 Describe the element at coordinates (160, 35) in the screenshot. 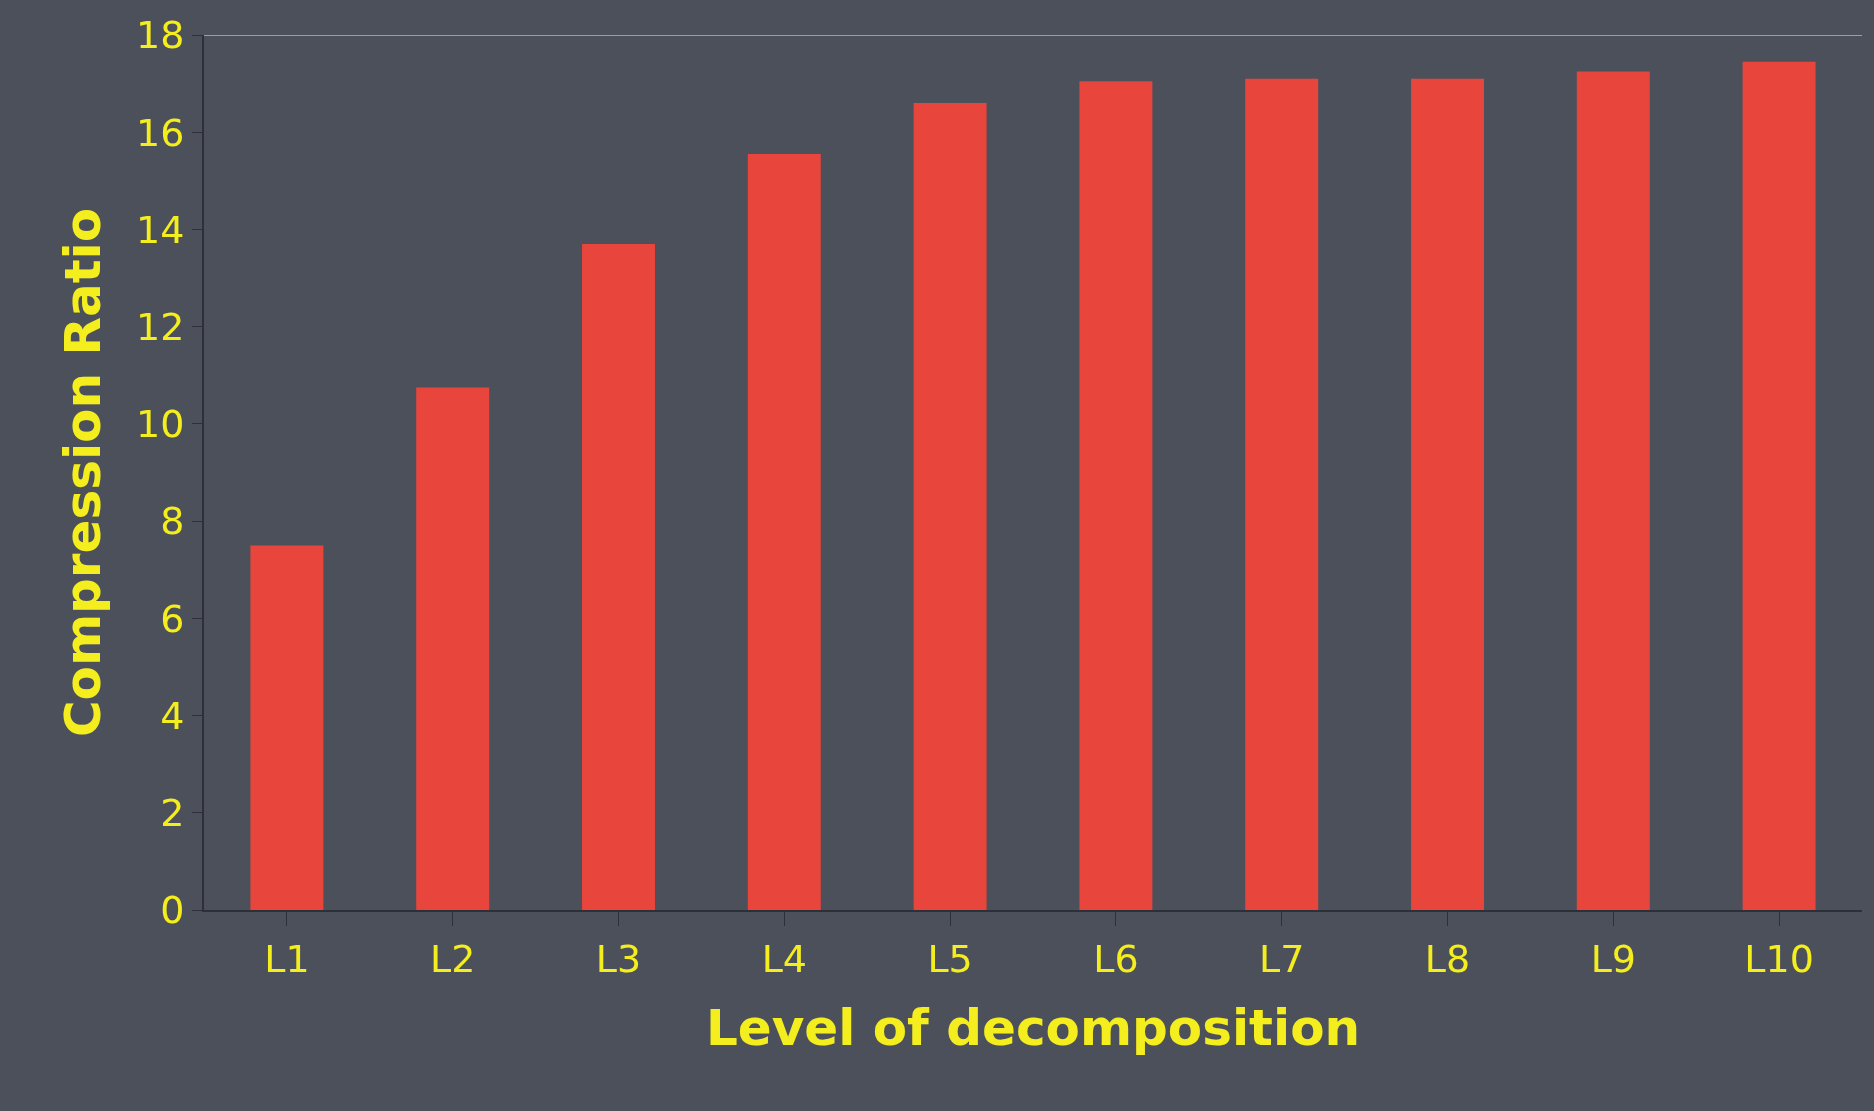

I see `y-tick-label: 18` at that location.